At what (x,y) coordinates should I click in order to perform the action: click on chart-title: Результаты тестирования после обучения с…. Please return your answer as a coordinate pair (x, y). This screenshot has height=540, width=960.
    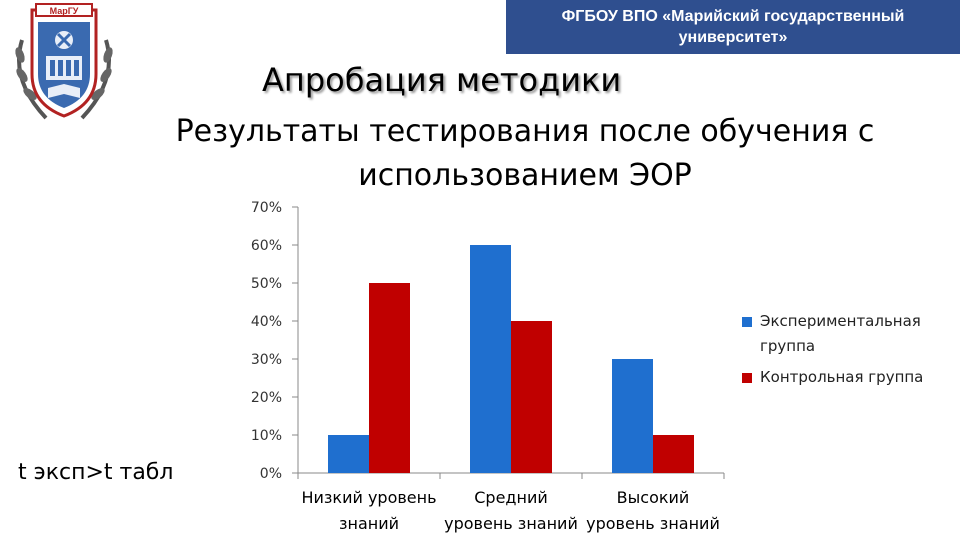
    Looking at the image, I should click on (525, 153).